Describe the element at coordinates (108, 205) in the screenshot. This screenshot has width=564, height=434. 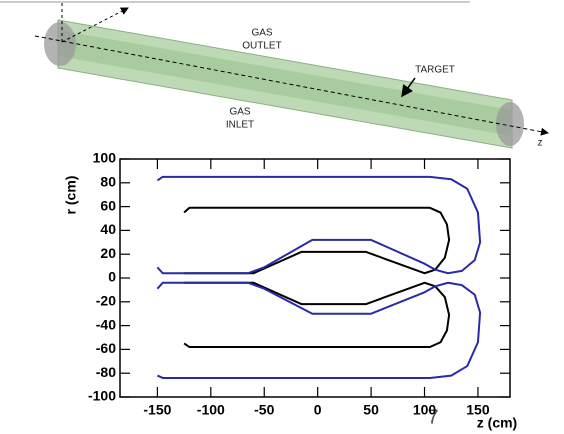
I see `y-tick-label: 60` at that location.